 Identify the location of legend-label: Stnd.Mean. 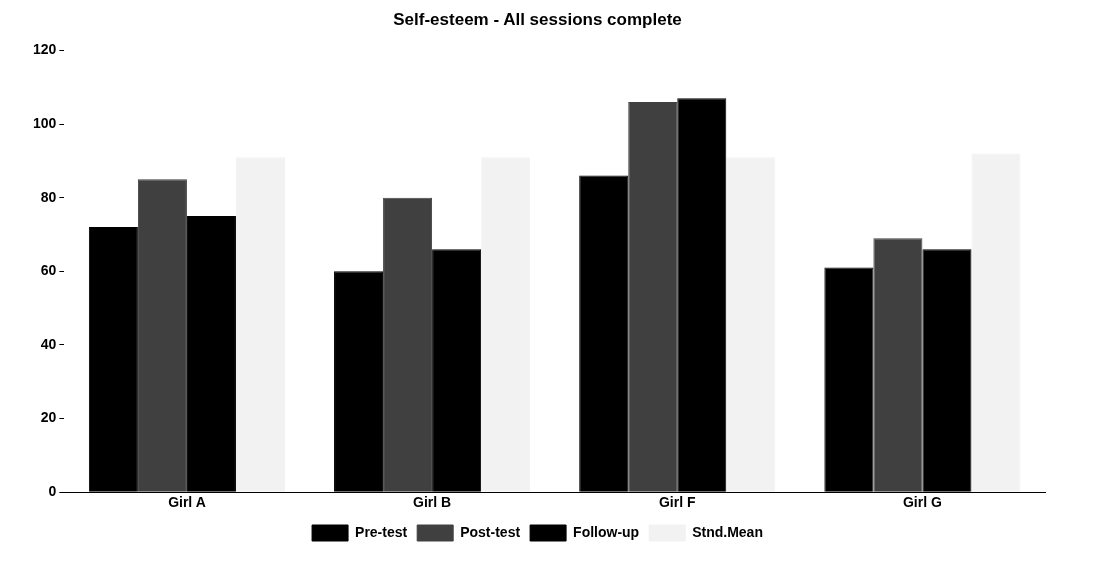
(727, 531).